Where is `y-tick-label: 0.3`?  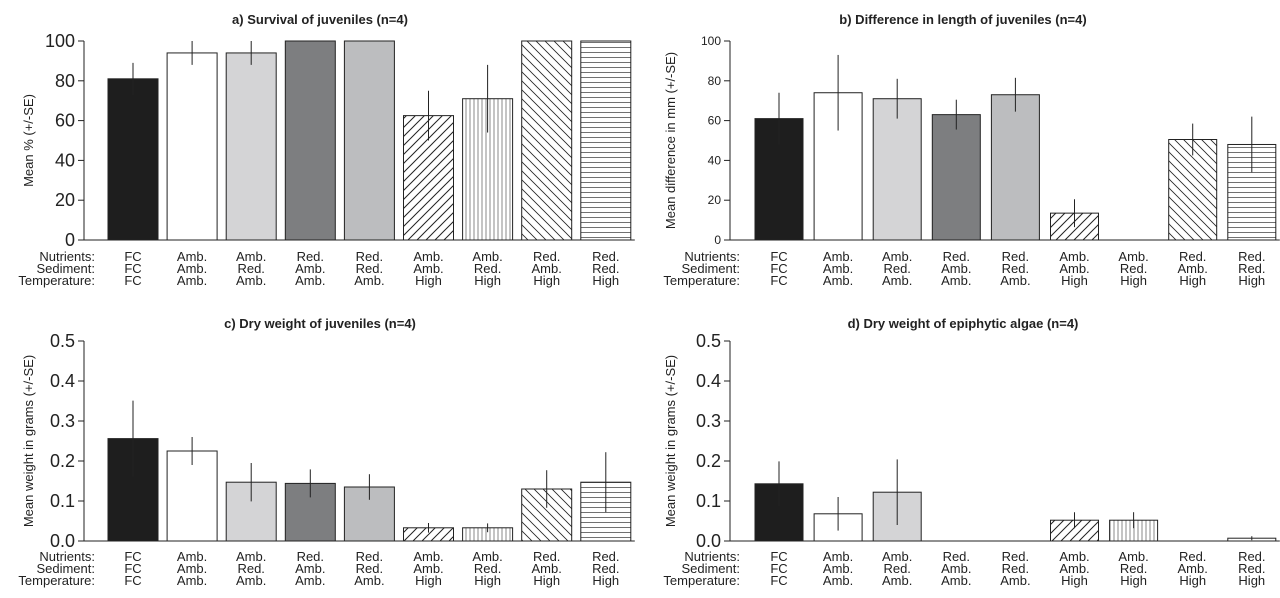 y-tick-label: 0.3 is located at coordinates (62, 421).